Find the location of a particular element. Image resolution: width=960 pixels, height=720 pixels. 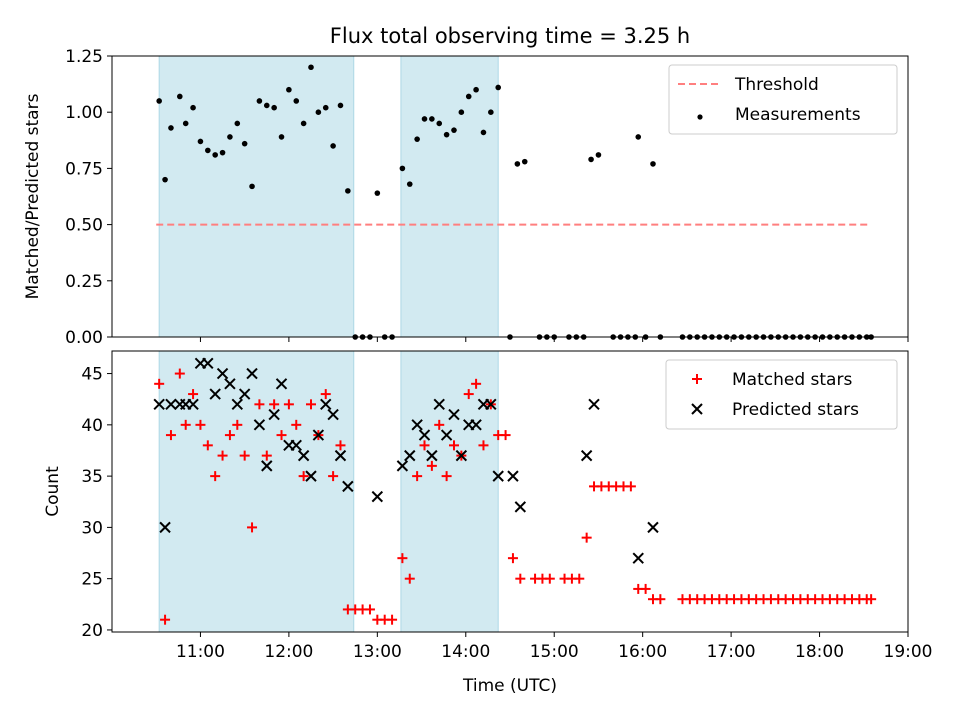

bottom-legend: Matched stars Predicted stars is located at coordinates (781, 394).